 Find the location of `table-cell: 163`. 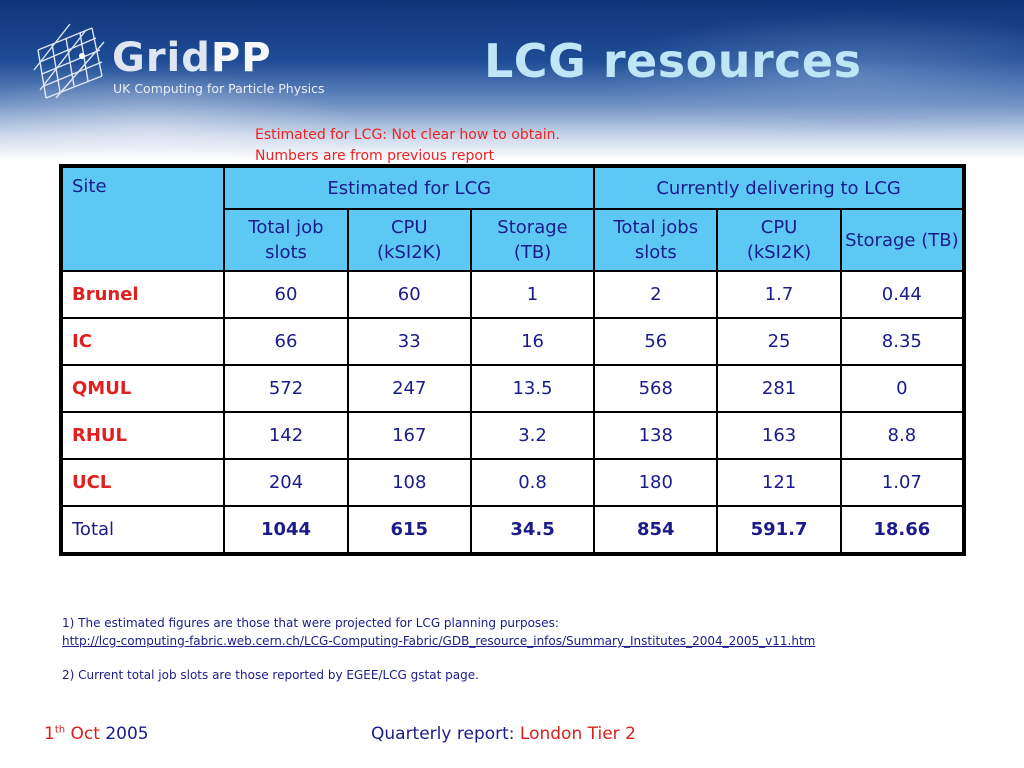

table-cell: 163 is located at coordinates (779, 435).